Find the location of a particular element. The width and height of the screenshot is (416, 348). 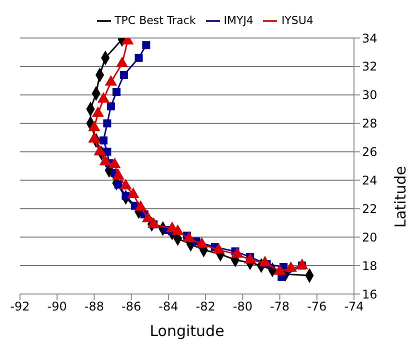

legend-label: TPC Best Track is located at coordinates (155, 21).